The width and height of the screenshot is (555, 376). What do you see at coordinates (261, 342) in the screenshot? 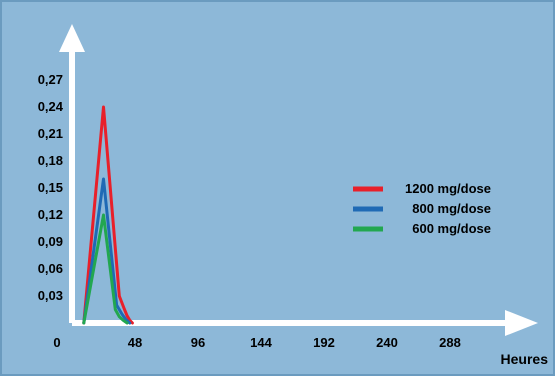
I see `x-tick-label: 144` at bounding box center [261, 342].